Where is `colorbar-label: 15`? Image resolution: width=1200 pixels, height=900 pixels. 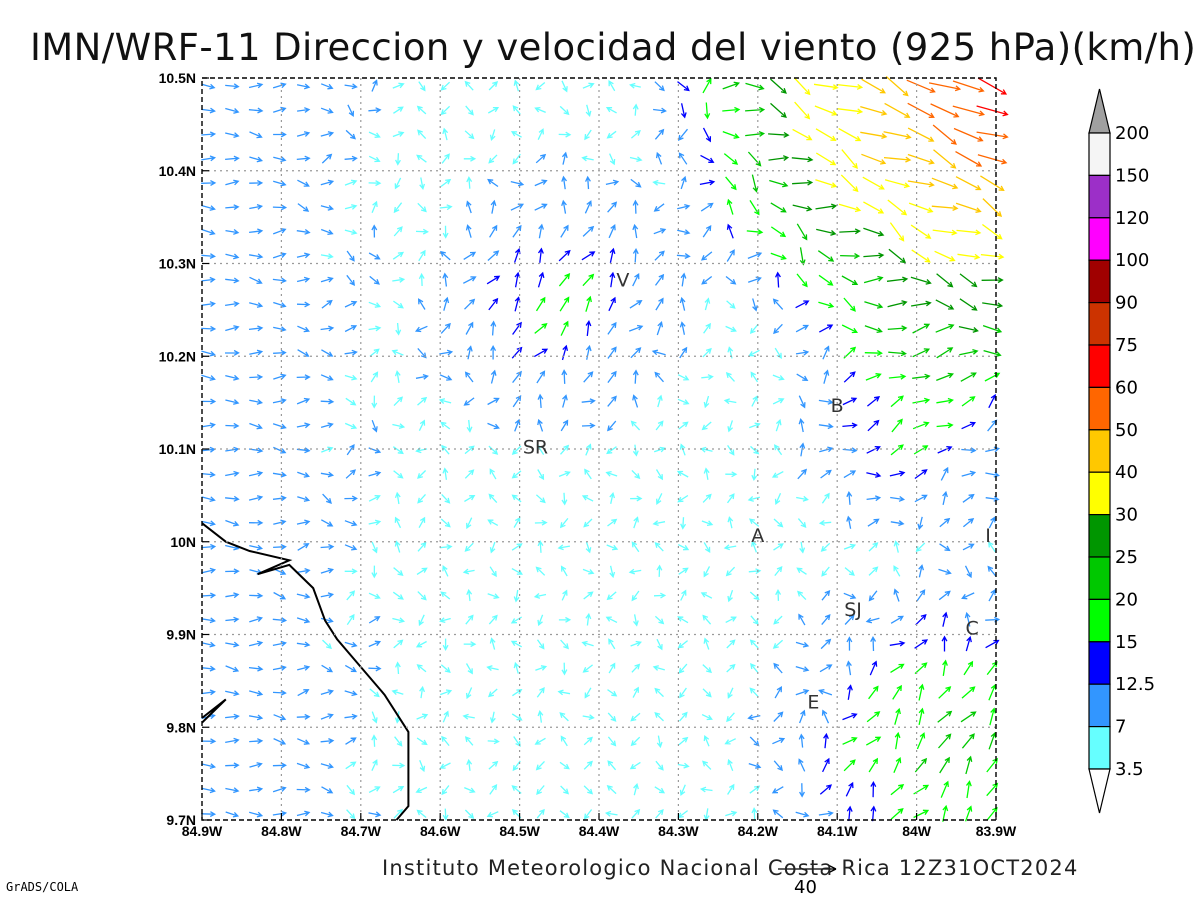 colorbar-label: 15 is located at coordinates (1126, 642).